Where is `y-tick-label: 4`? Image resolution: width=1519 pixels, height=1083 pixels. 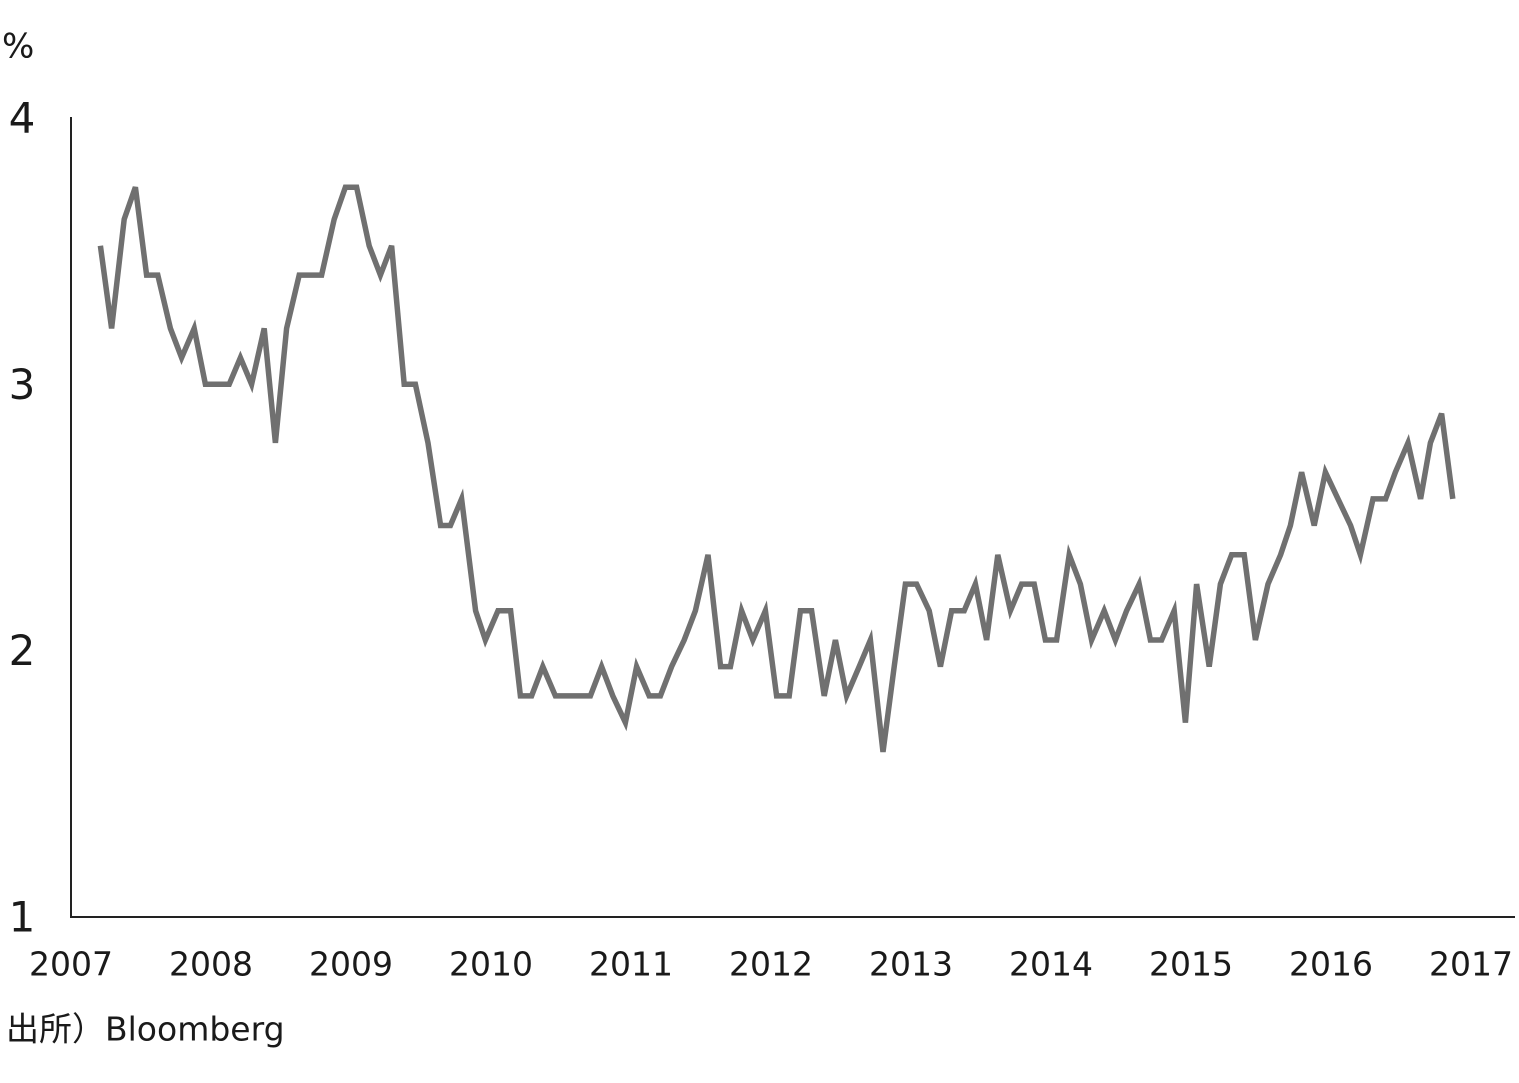 y-tick-label: 4 is located at coordinates (22, 118).